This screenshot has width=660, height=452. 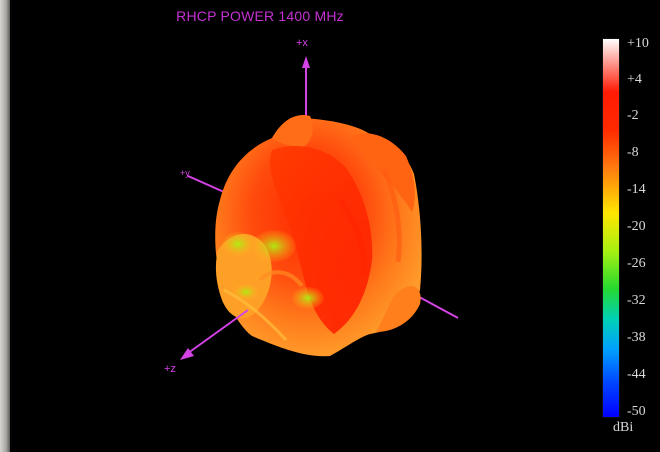 What do you see at coordinates (636, 226) in the screenshot?
I see `scale-tick-label: -20` at bounding box center [636, 226].